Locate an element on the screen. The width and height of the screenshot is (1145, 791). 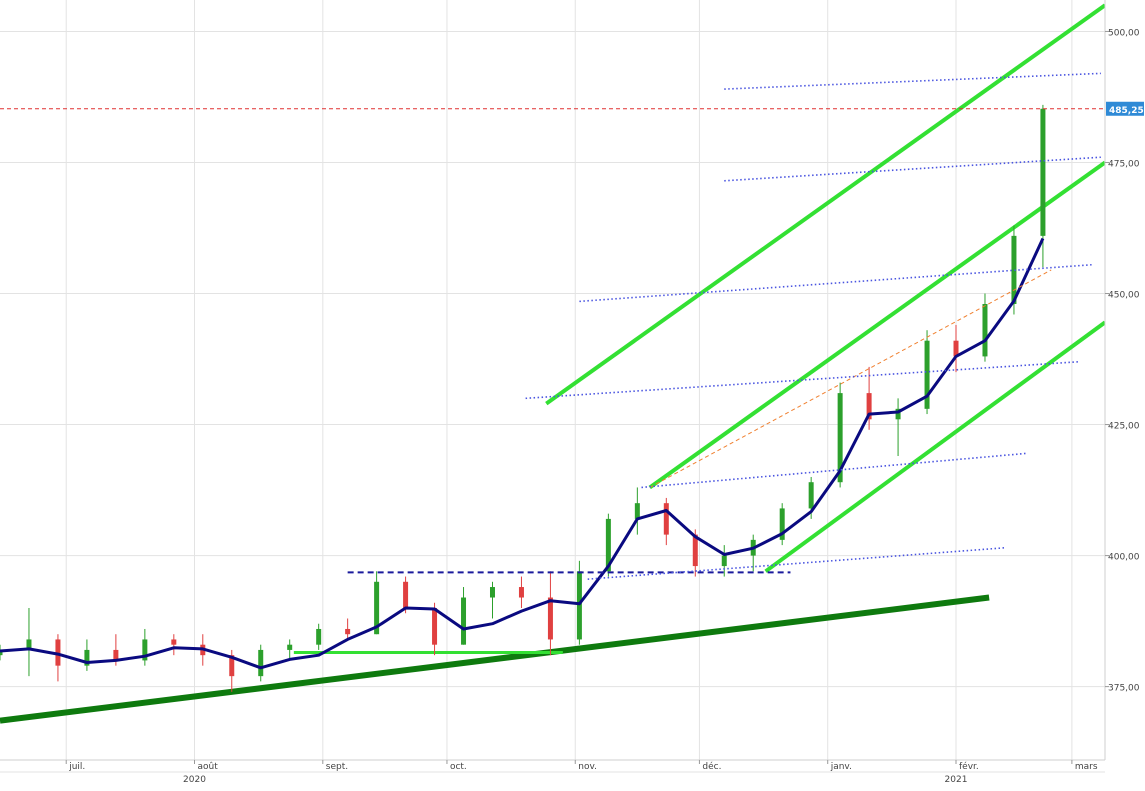
y-tick-label-0: 500,00 is located at coordinates (1124, 33).